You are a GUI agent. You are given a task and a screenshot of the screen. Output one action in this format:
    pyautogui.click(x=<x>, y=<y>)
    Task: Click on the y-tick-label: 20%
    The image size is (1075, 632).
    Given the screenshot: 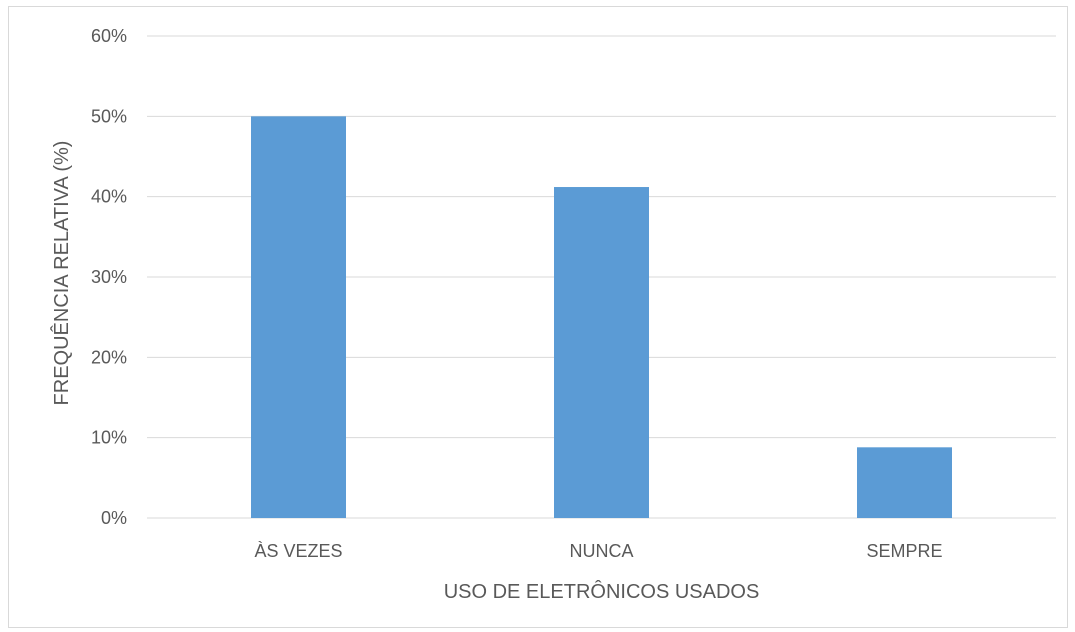 What is the action you would take?
    pyautogui.click(x=109, y=357)
    